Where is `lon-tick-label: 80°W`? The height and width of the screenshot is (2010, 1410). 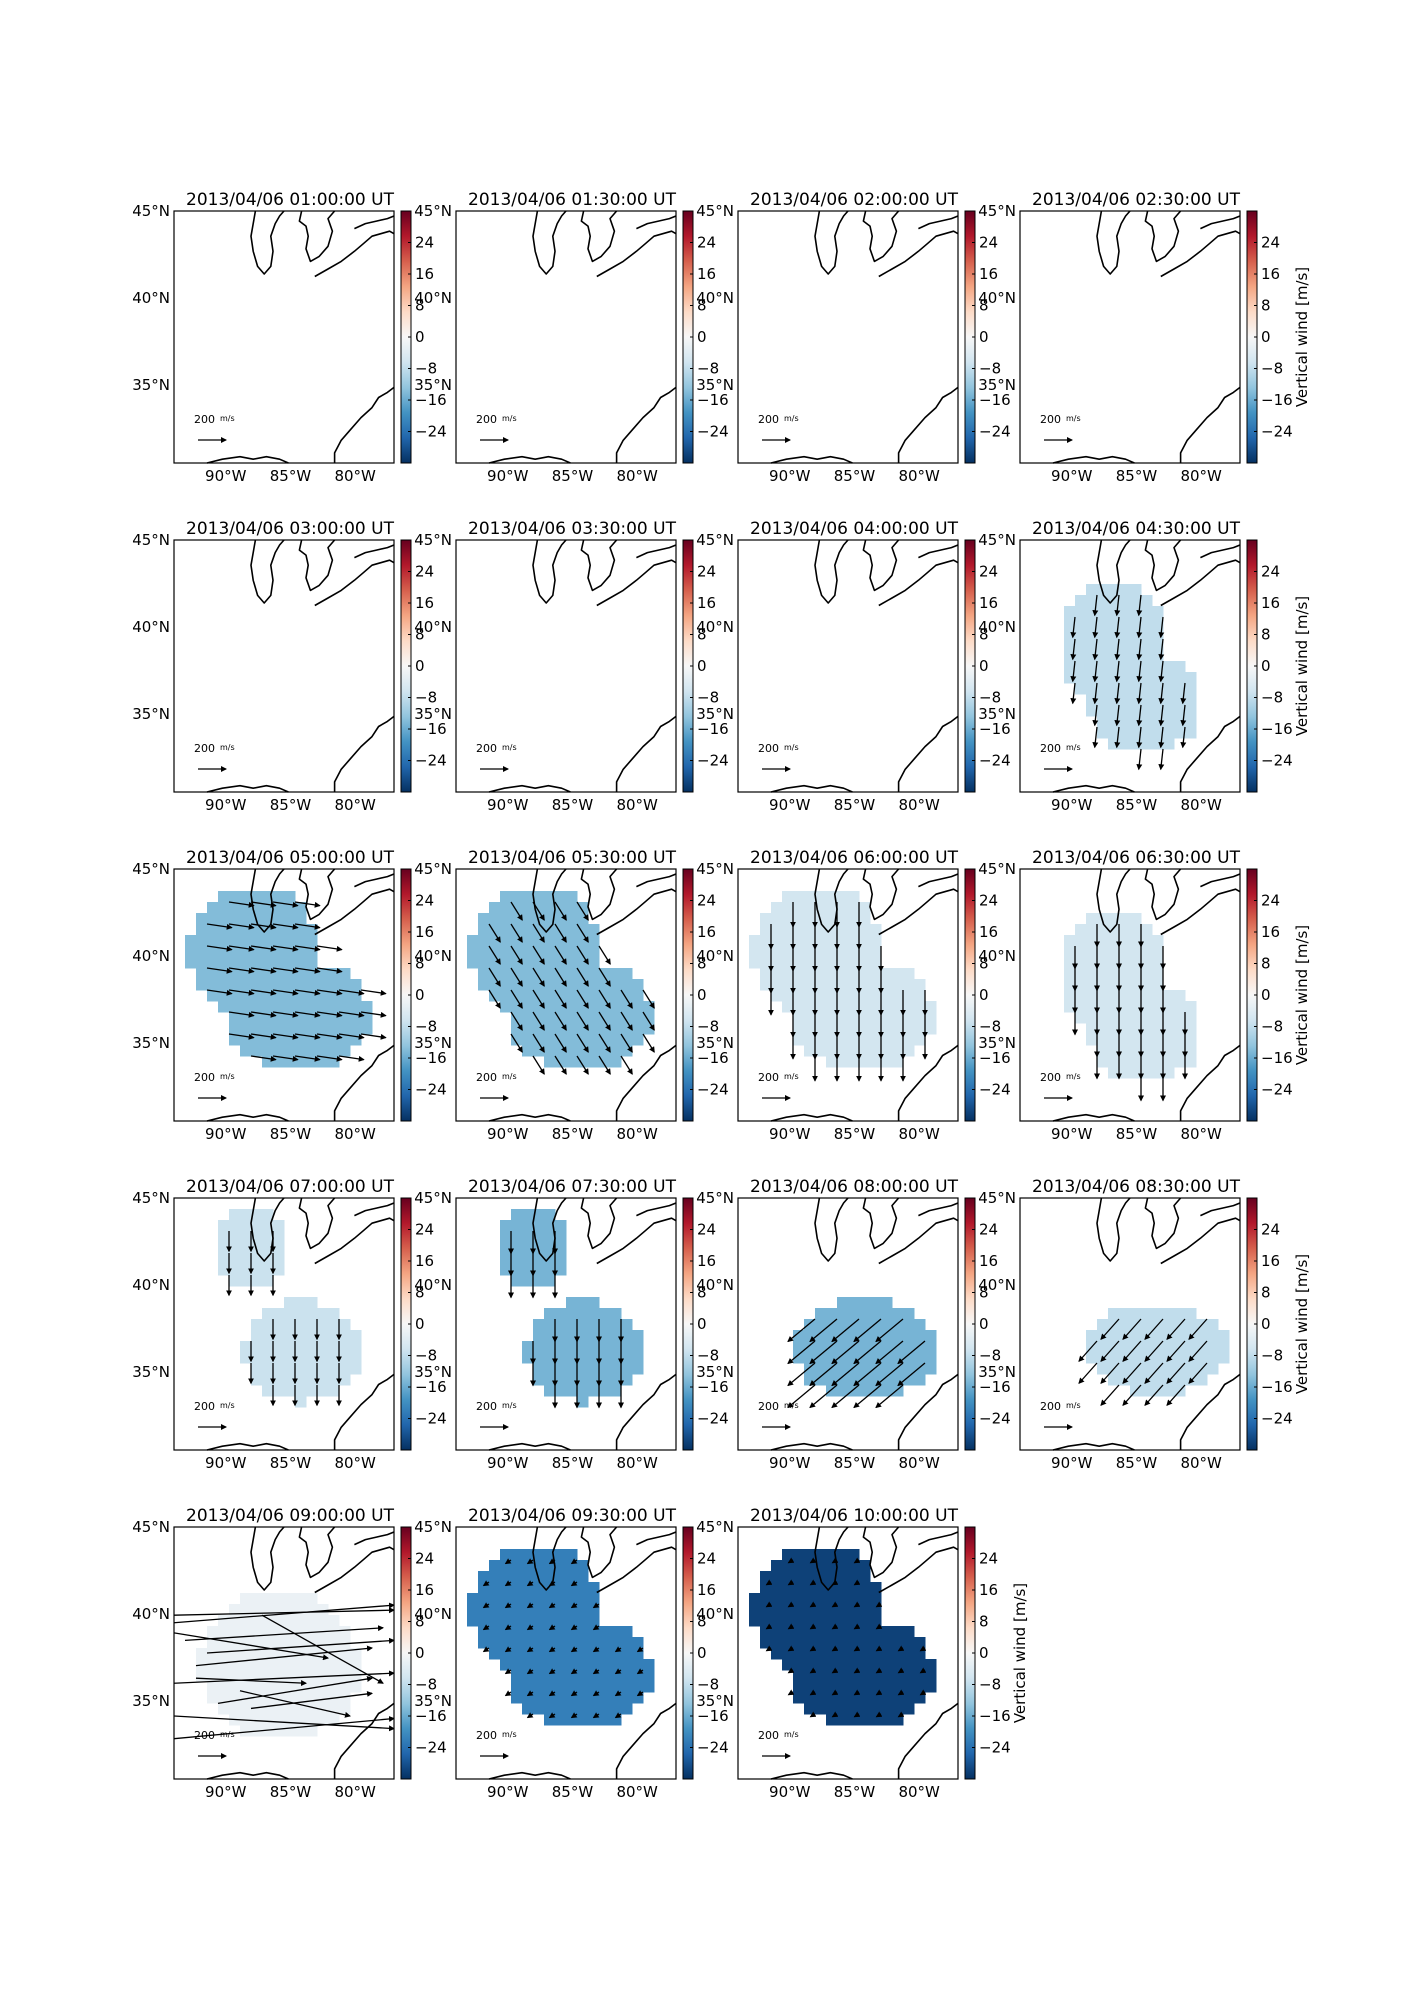
lon-tick-label: 80°W is located at coordinates (355, 1134).